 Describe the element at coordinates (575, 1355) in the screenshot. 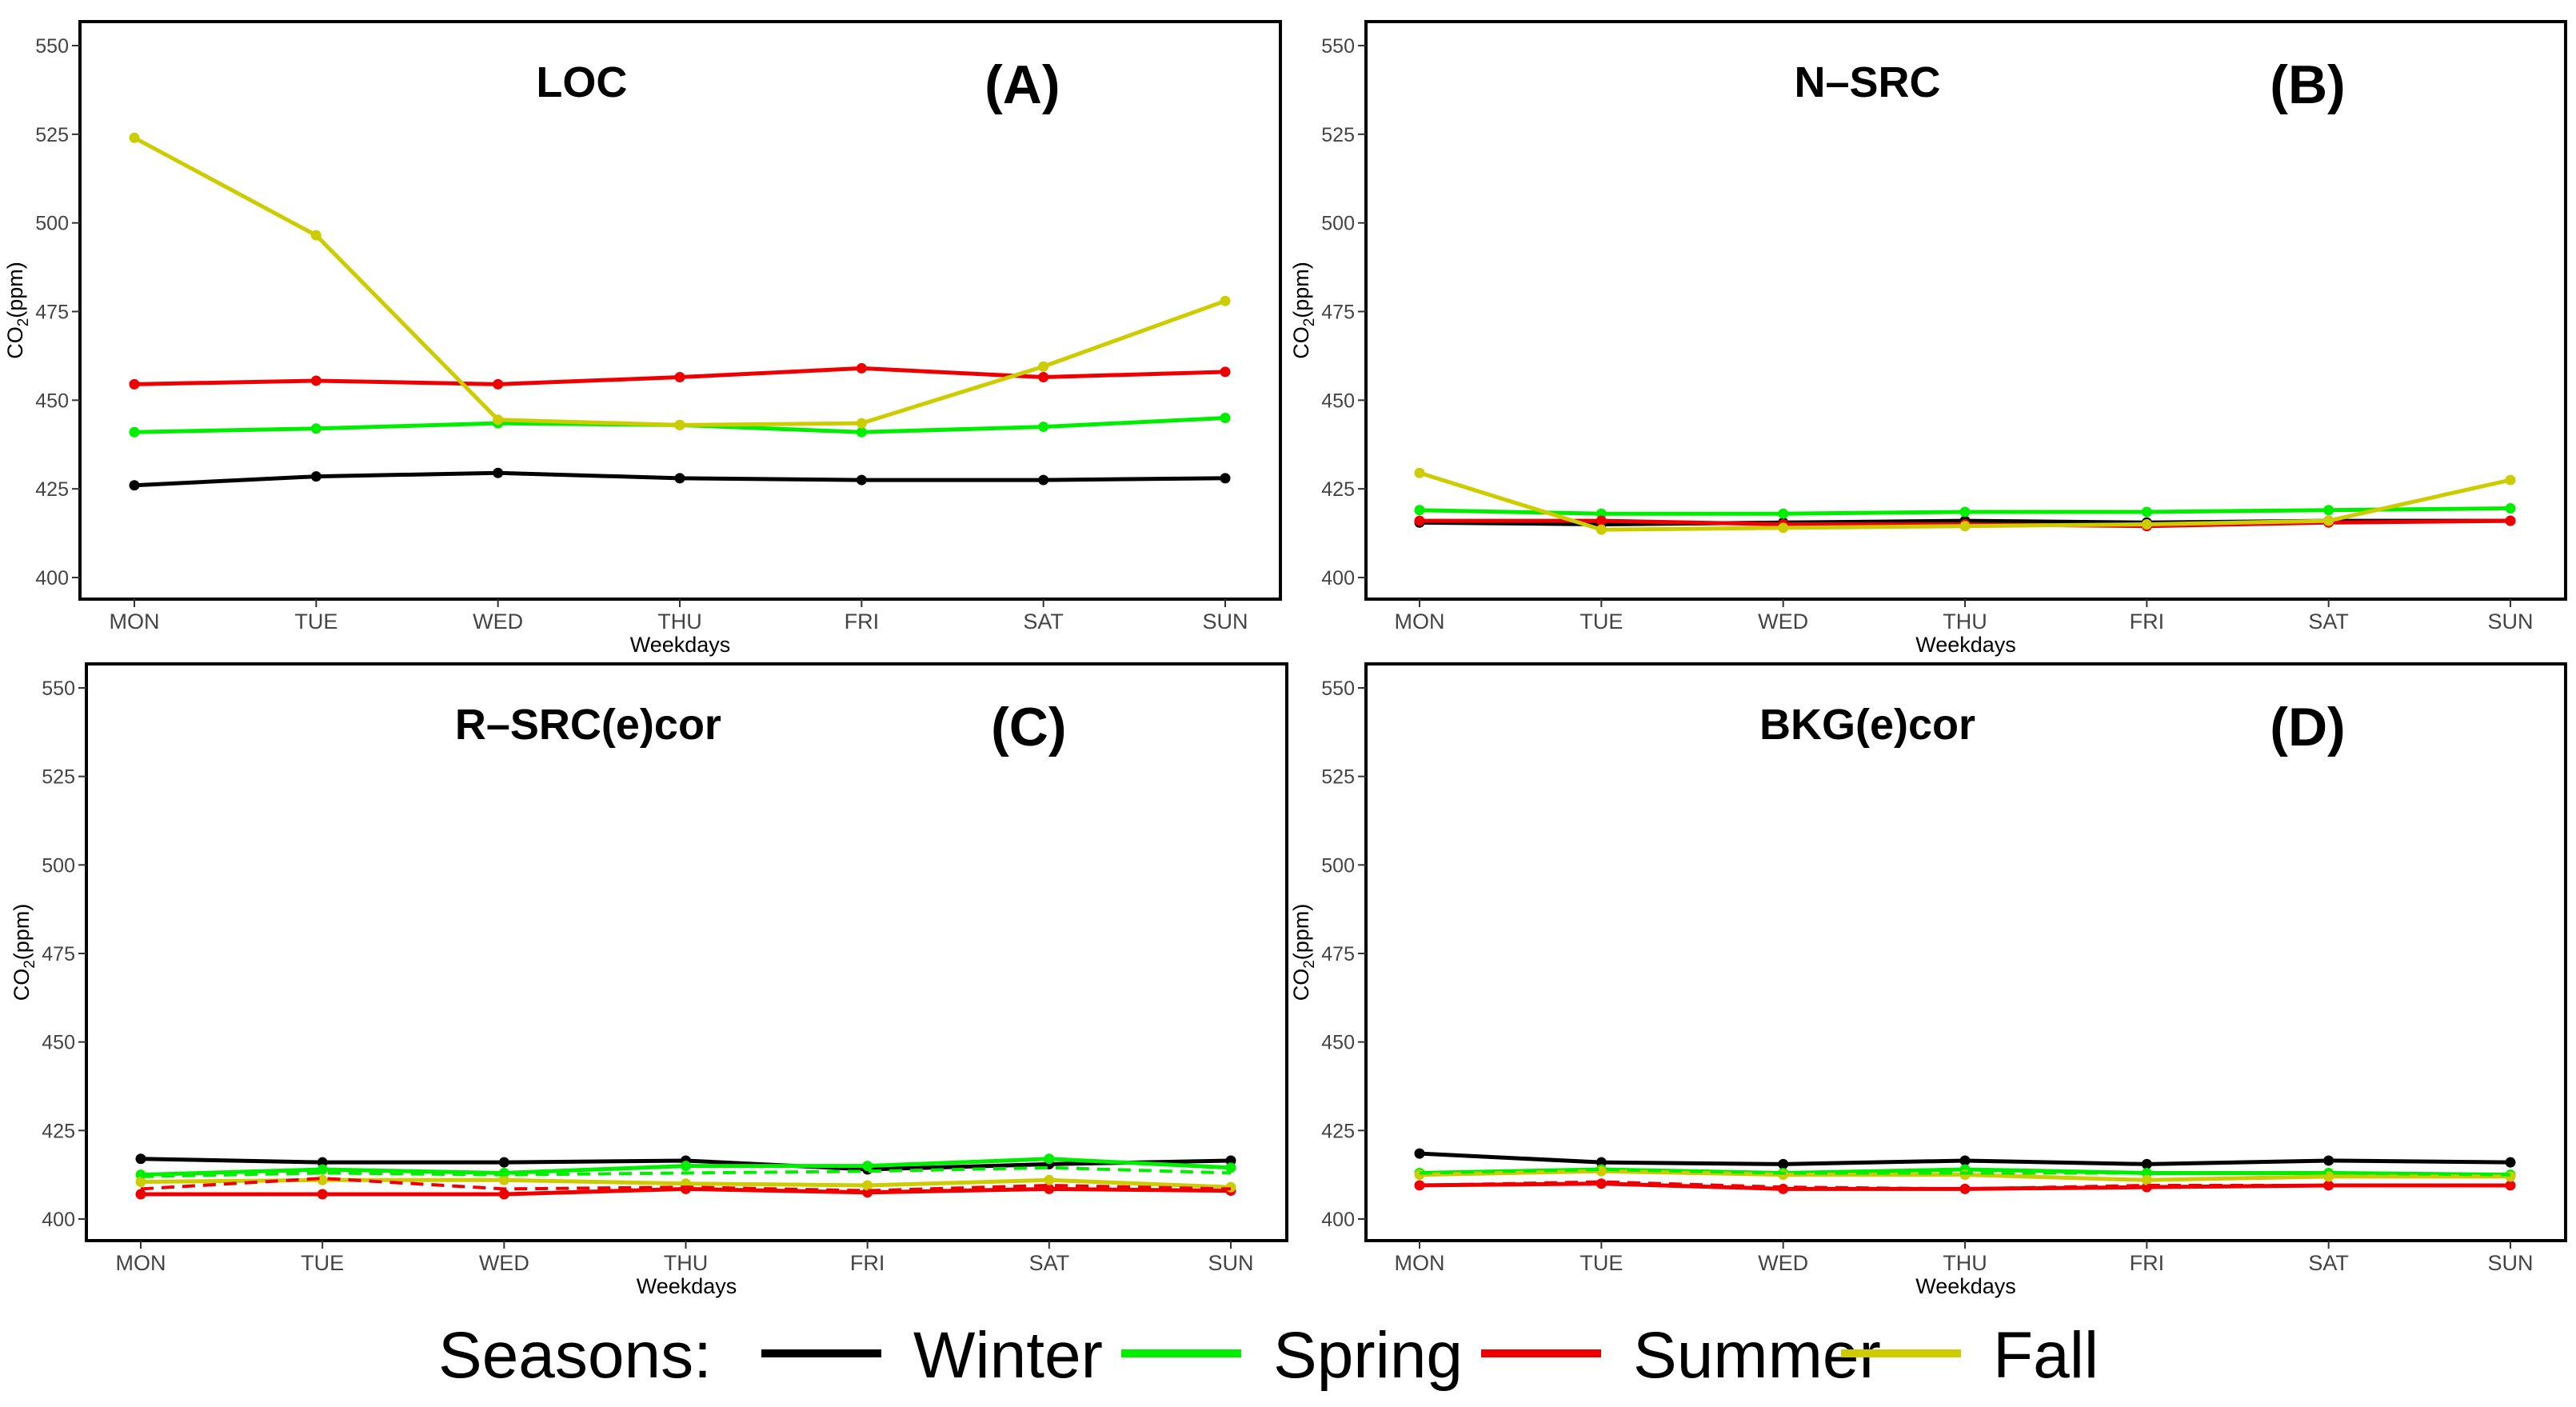

I see `legend-title: Seasons:` at that location.